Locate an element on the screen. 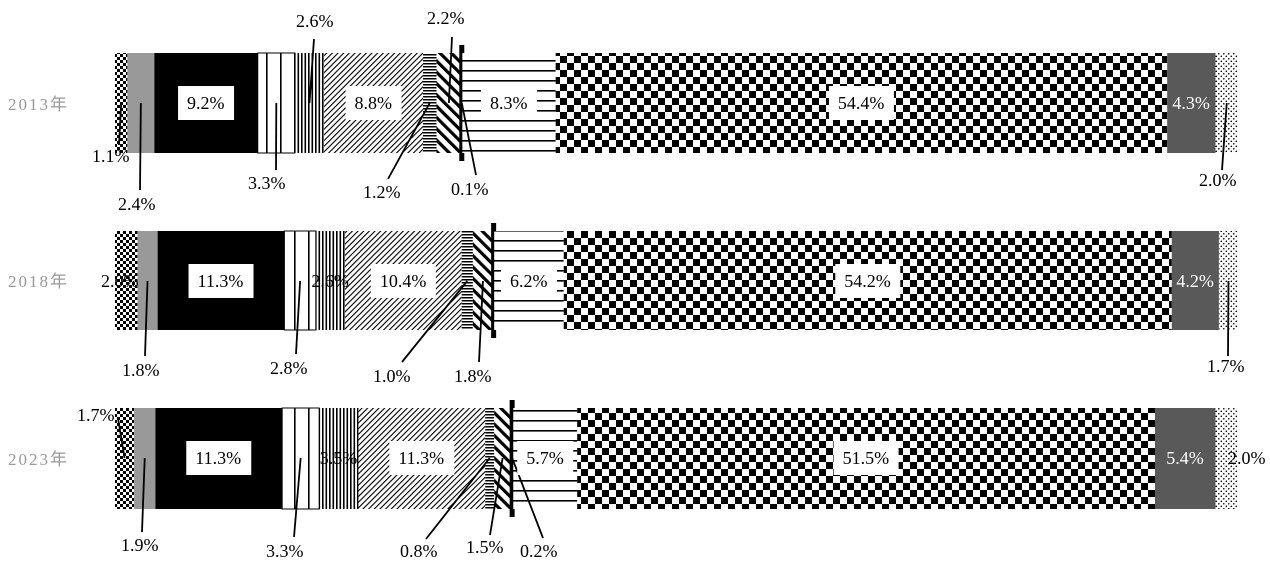 Image resolution: width=1270 pixels, height=565 pixels. data-label-2-0: 1.7% is located at coordinates (96, 415).